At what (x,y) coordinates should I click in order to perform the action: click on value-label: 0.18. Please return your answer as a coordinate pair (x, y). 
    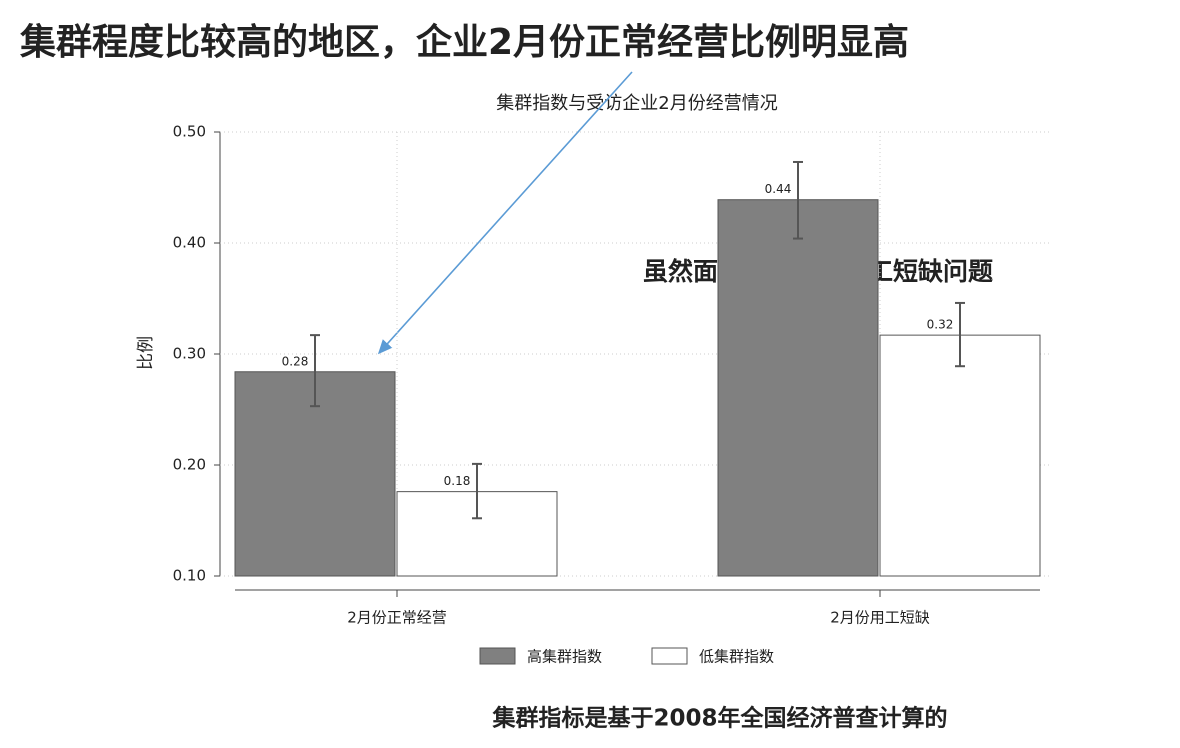
    Looking at the image, I should click on (457, 481).